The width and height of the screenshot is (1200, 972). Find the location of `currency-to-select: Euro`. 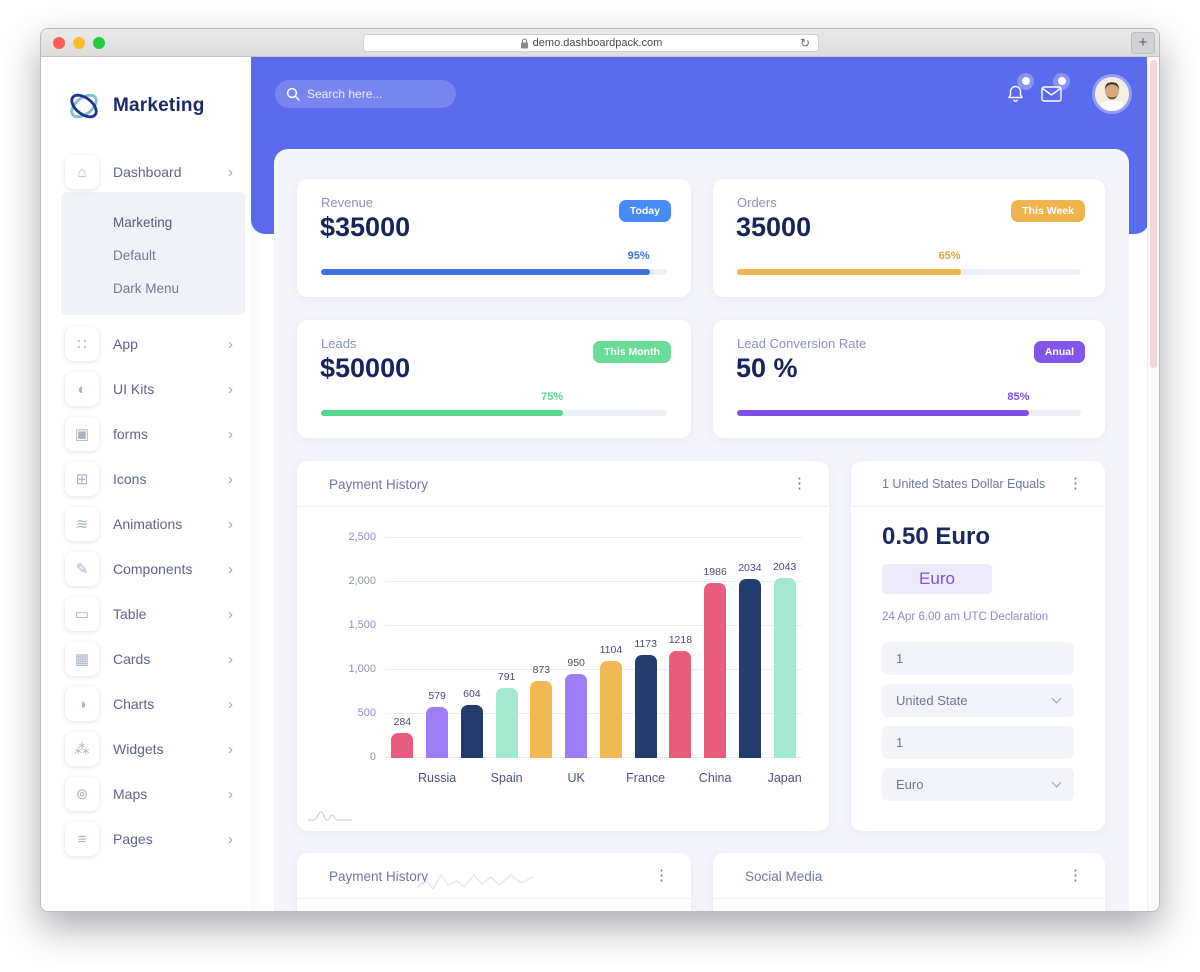

currency-to-select: Euro is located at coordinates (978, 784).